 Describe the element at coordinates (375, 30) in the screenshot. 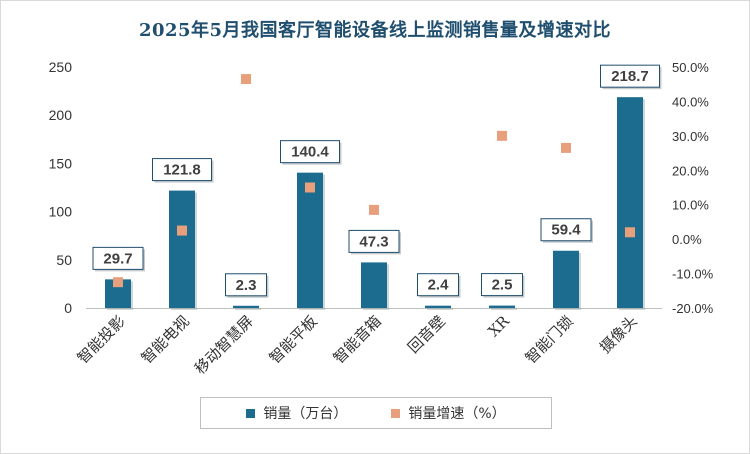

I see `chart-title: 2025年5月我国客厅智能设备线上监测销售量及增速对比` at that location.